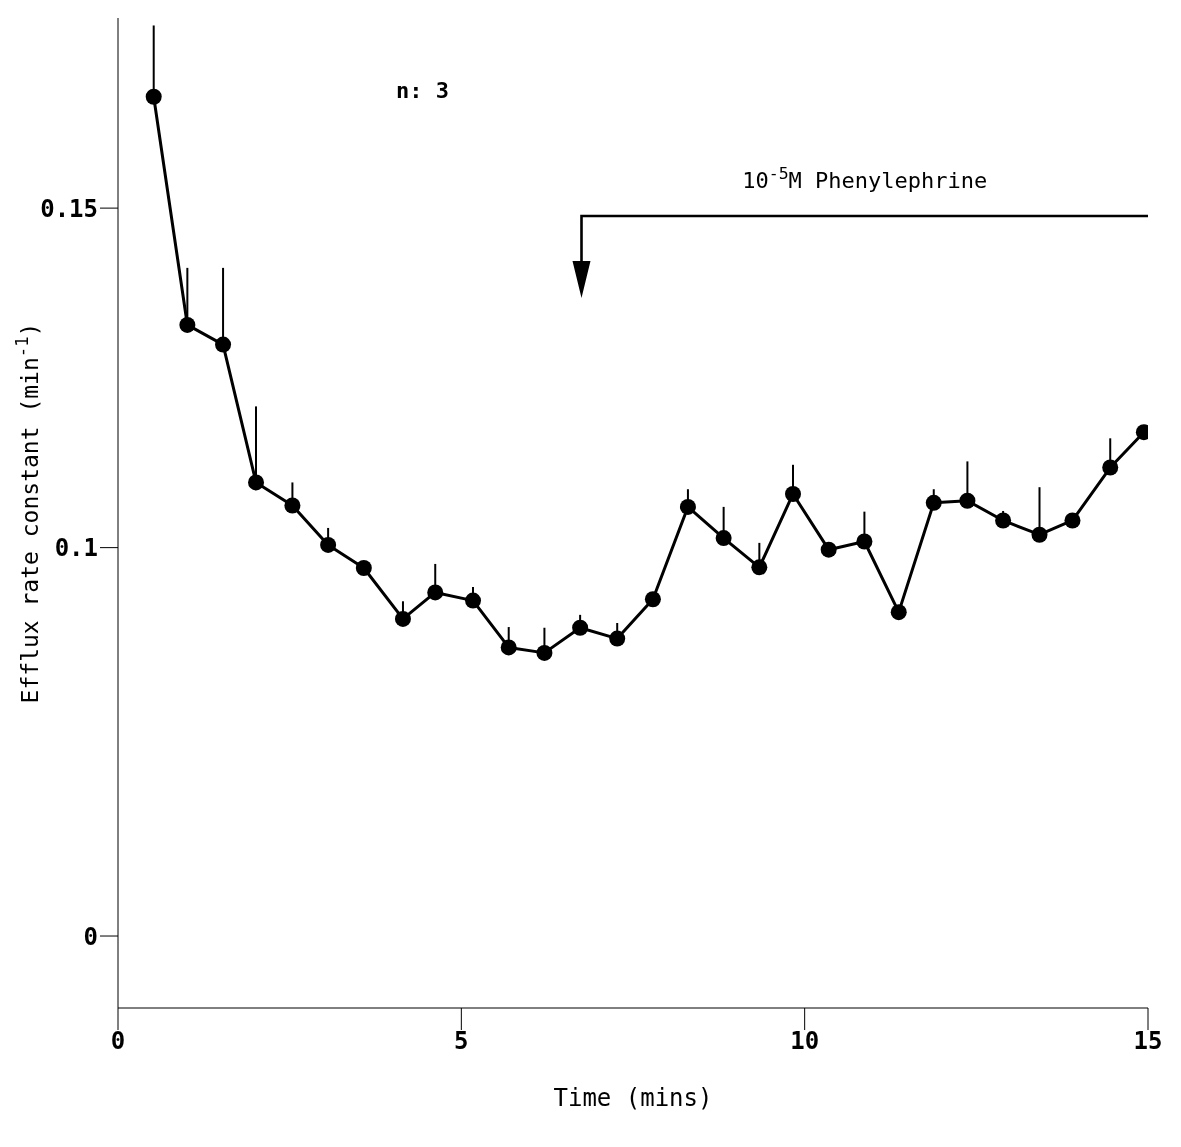 This screenshot has width=1181, height=1147. I want to click on x-tick-label: 5, so click(461, 1041).